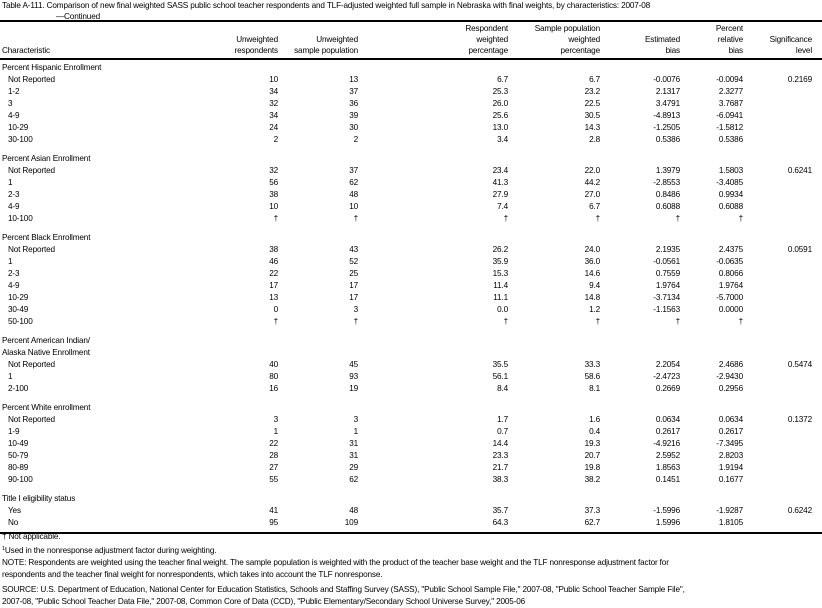  I want to click on table-cell: 0.0000, so click(730, 309).